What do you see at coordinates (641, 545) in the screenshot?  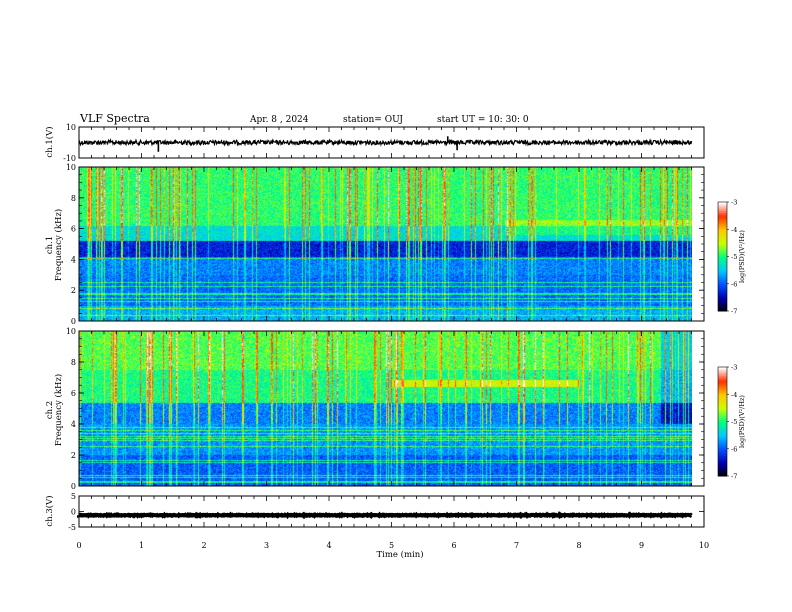 I see `xtick-9: 9` at bounding box center [641, 545].